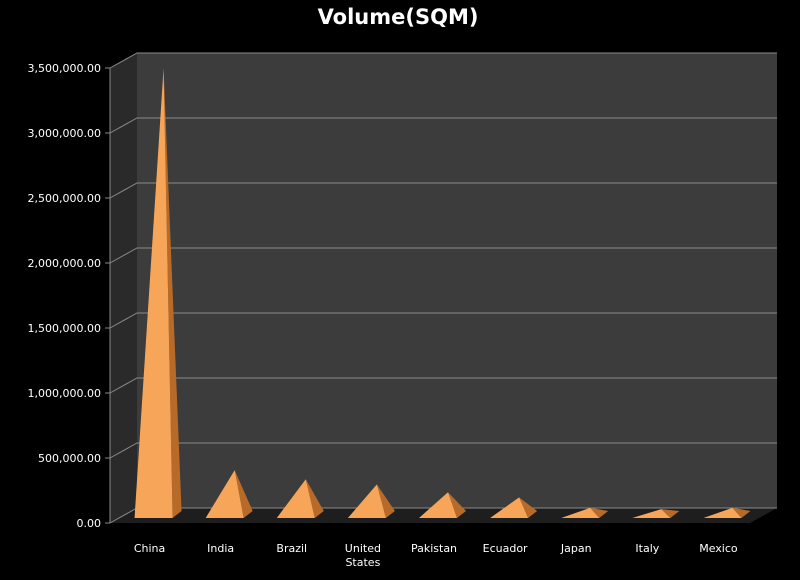 The height and width of the screenshot is (580, 800). I want to click on y-tick-label: 1,500,000.00, so click(64, 328).